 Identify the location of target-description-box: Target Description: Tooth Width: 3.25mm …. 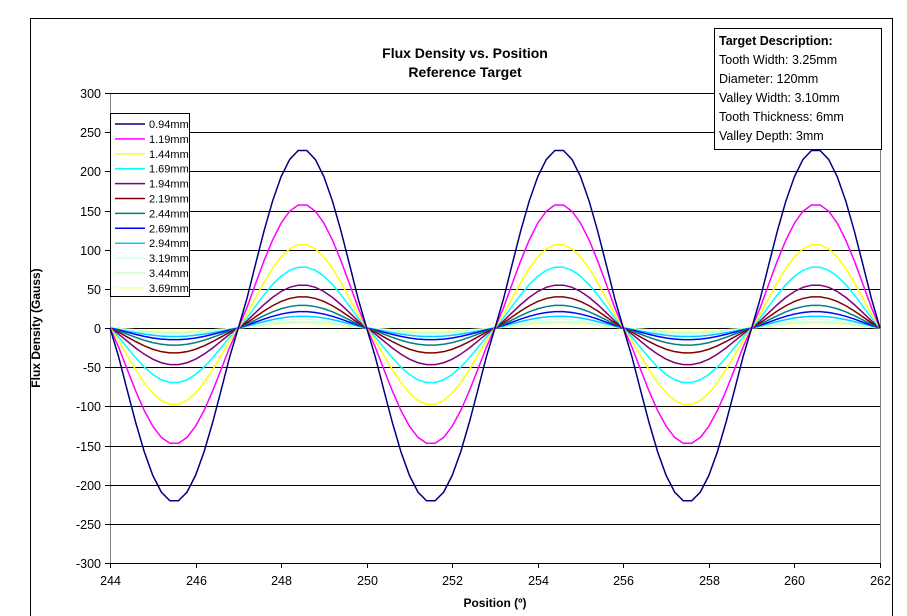
(798, 89).